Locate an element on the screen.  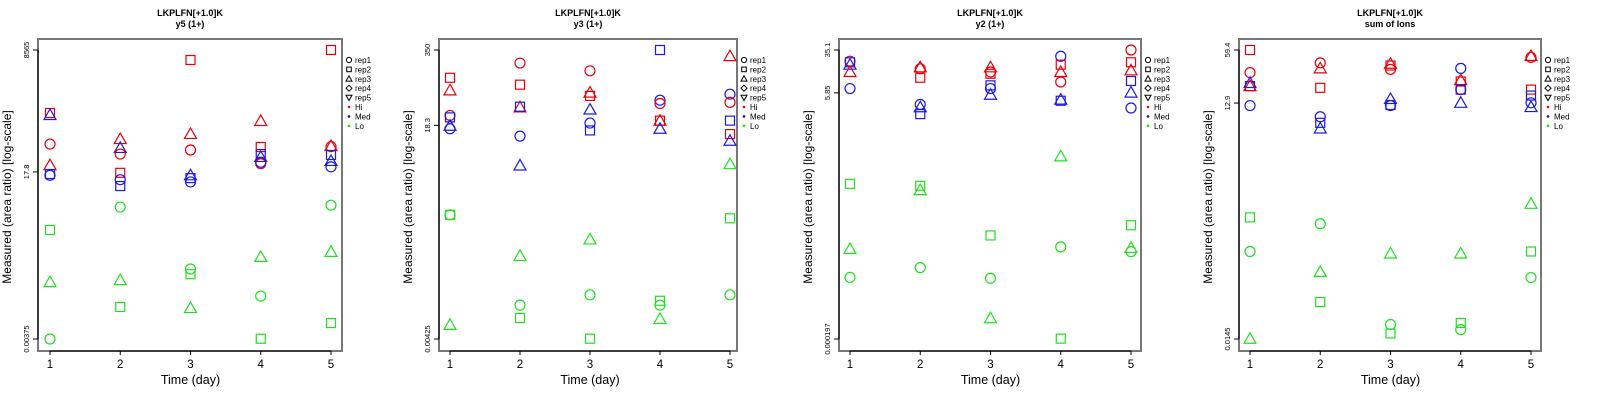
y-tick-label: 35.1 is located at coordinates (827, 50).